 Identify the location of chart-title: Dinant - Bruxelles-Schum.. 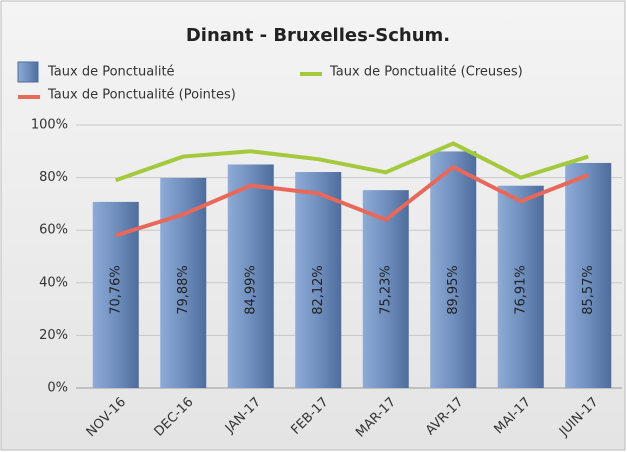
(318, 35).